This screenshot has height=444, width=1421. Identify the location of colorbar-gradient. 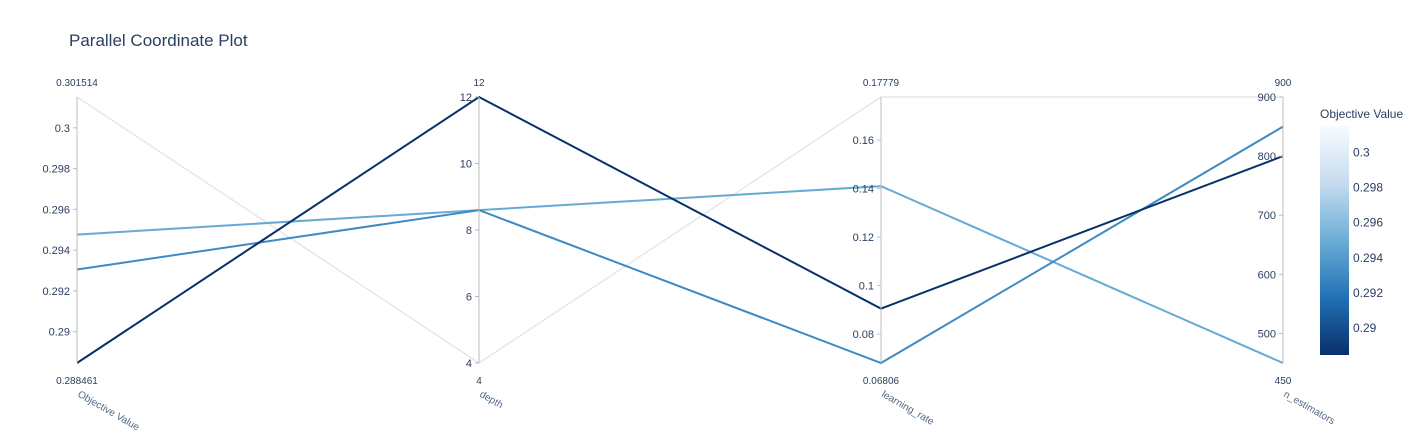
(1334, 240).